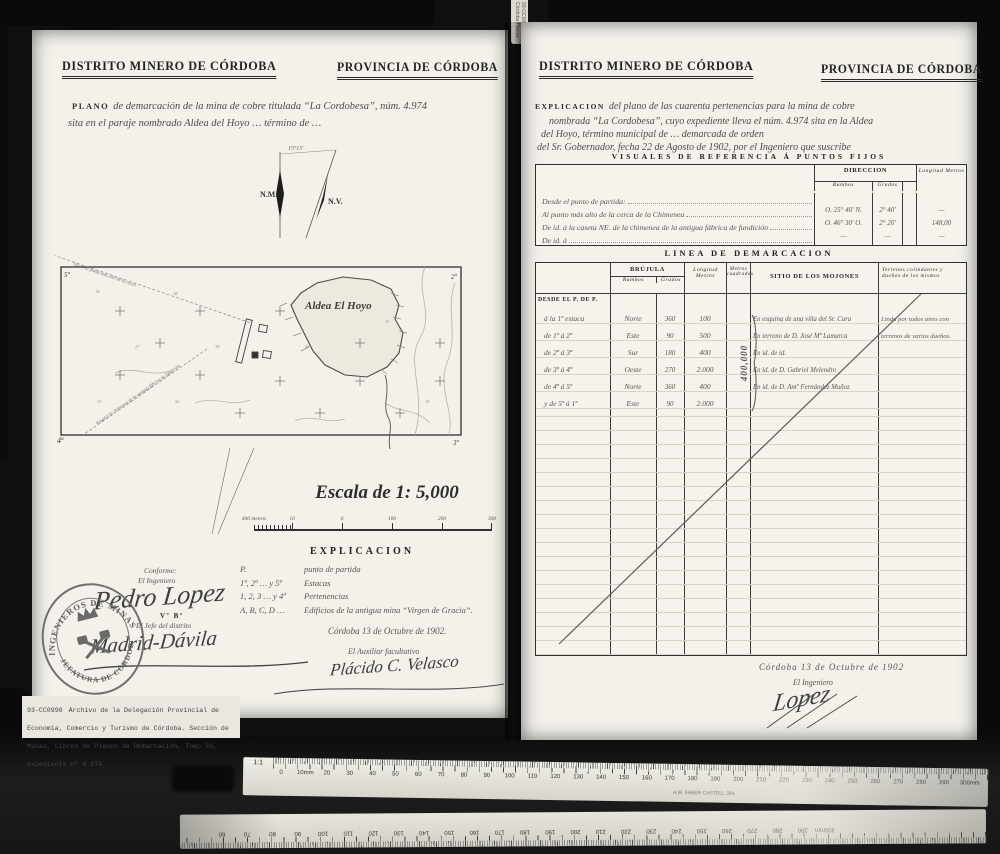 This screenshot has width=1000, height=854. What do you see at coordinates (751, 199) in the screenshot?
I see `visuales-row: Desde el punto de partida:` at bounding box center [751, 199].